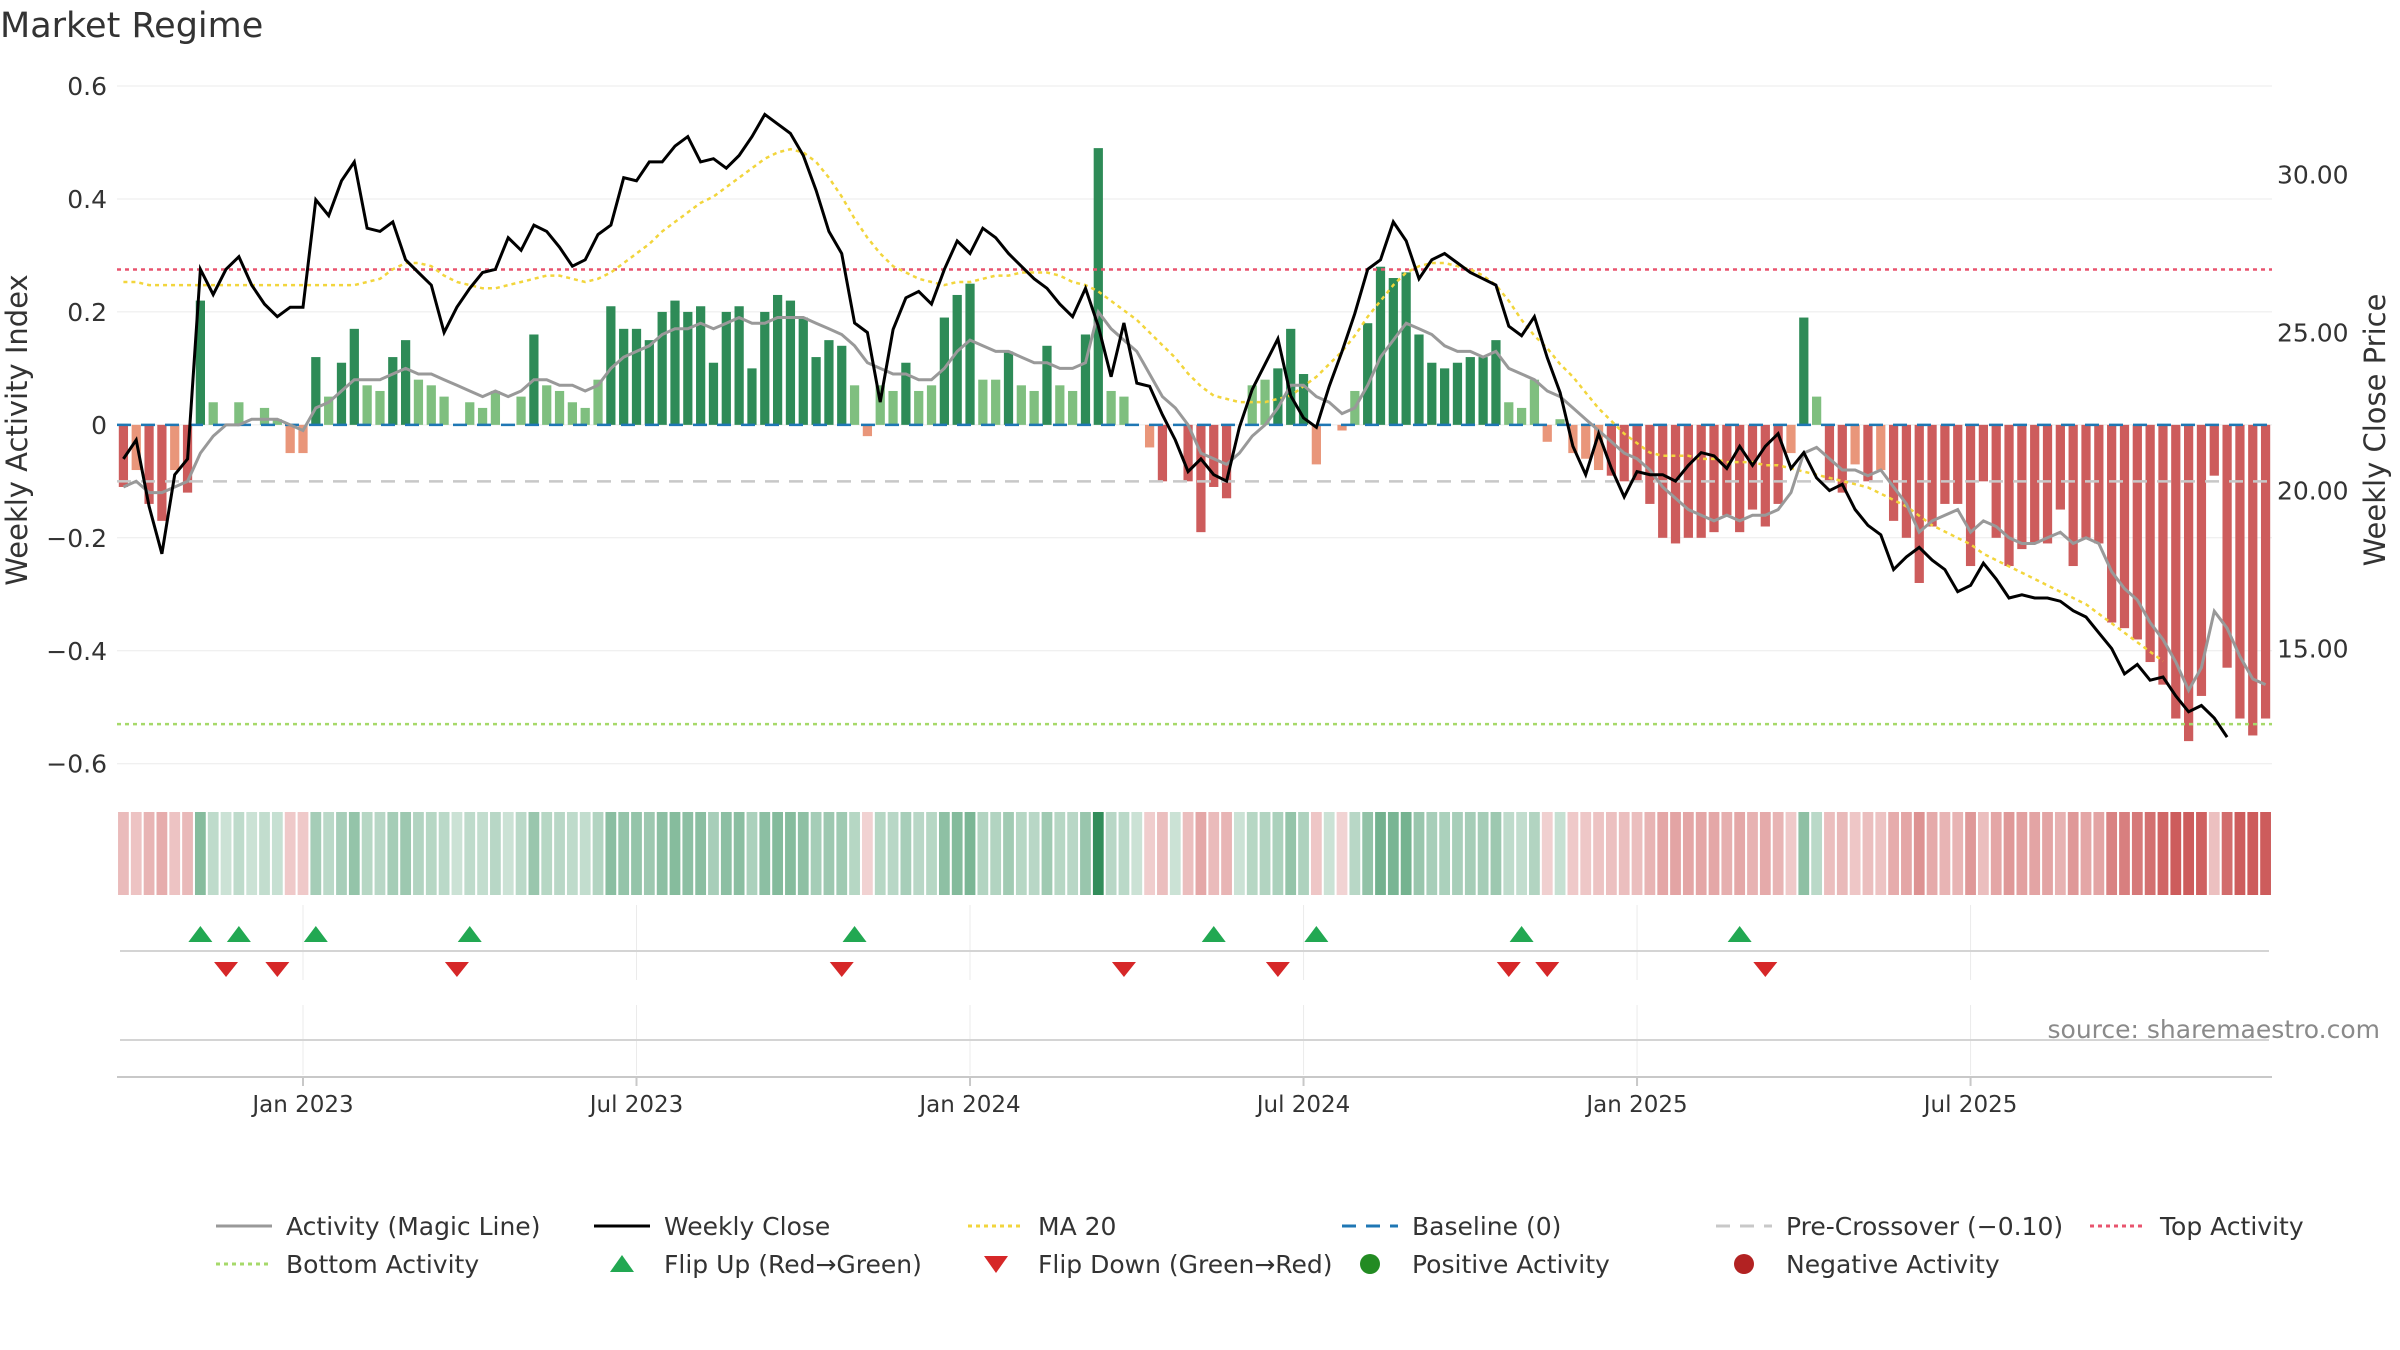 The width and height of the screenshot is (2400, 1350). I want to click on legend-item-weekly-close: Weekly Close, so click(711, 1226).